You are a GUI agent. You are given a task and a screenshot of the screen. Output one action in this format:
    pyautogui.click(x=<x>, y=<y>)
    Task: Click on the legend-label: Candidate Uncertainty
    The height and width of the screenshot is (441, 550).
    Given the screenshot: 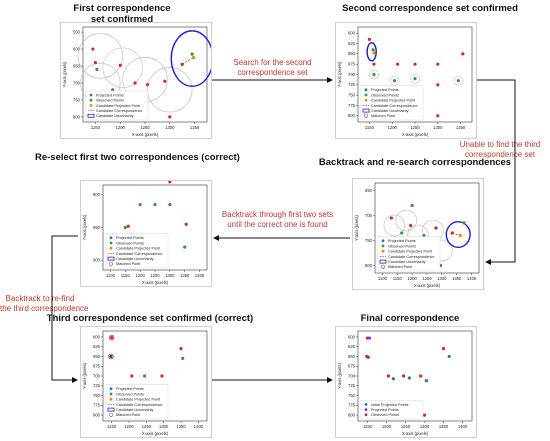 What is the action you would take?
    pyautogui.click(x=407, y=262)
    